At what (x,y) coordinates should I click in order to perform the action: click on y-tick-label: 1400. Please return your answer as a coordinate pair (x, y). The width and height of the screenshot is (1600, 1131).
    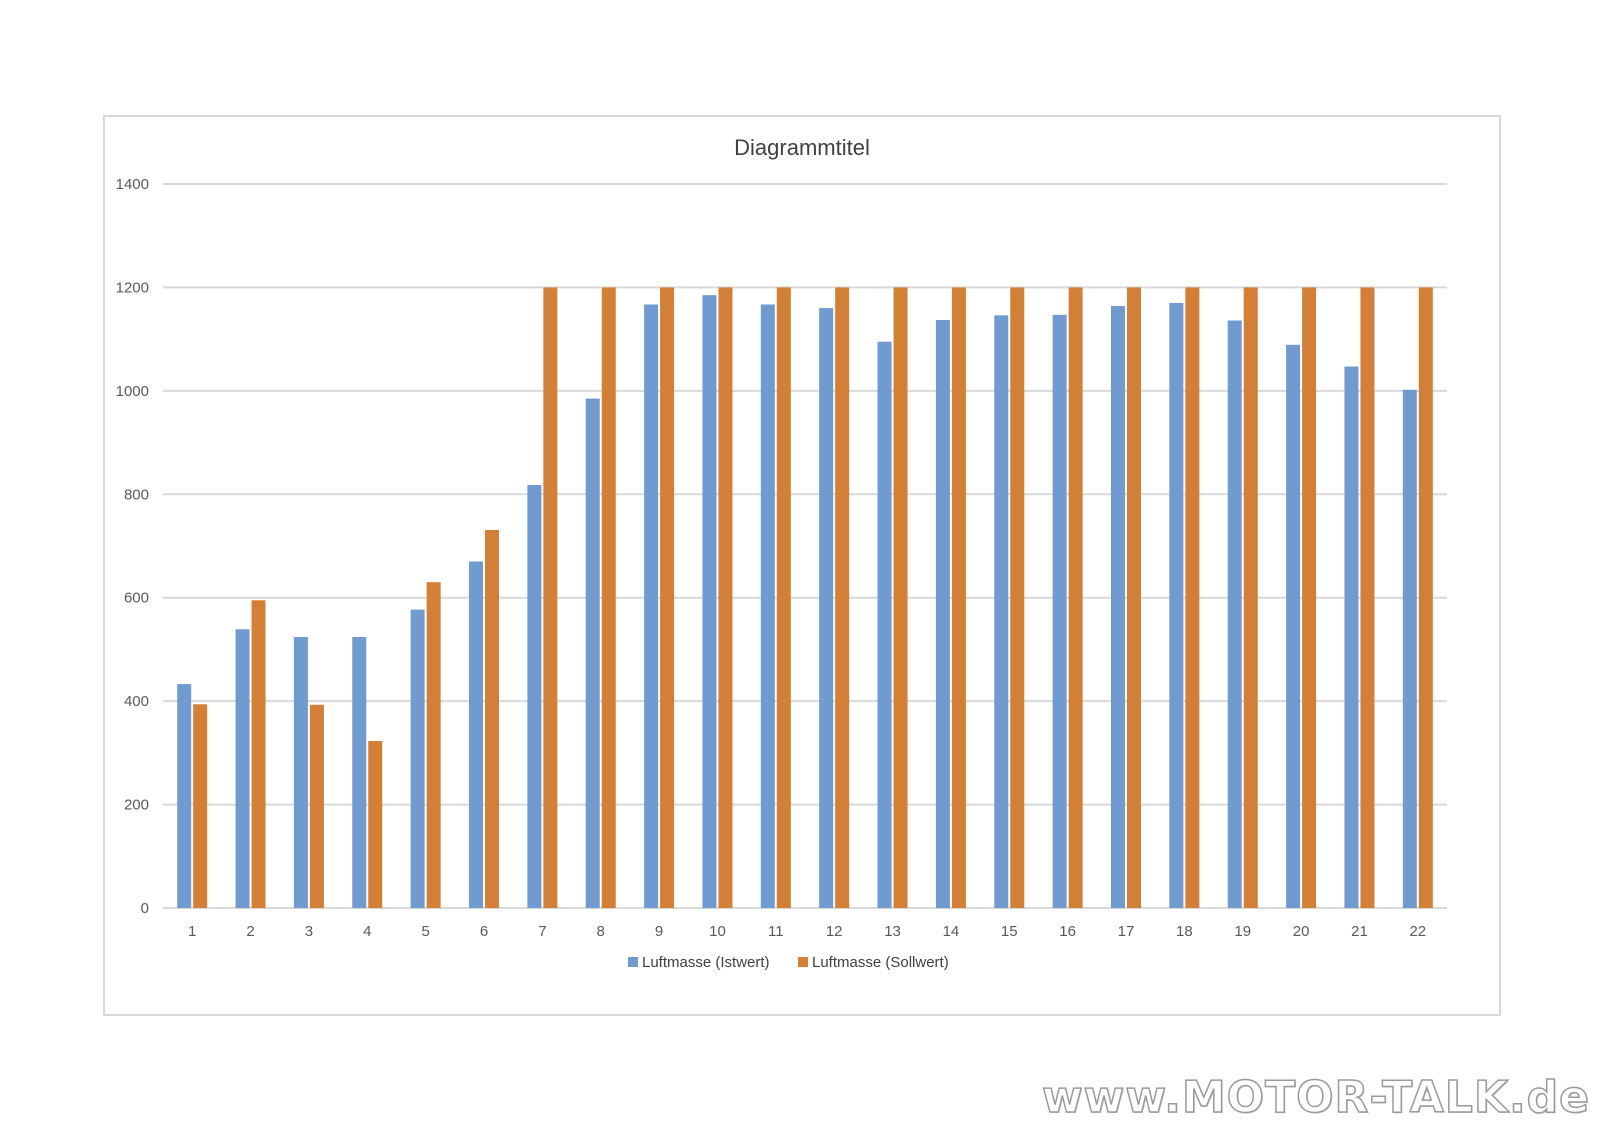
    Looking at the image, I should click on (132, 184).